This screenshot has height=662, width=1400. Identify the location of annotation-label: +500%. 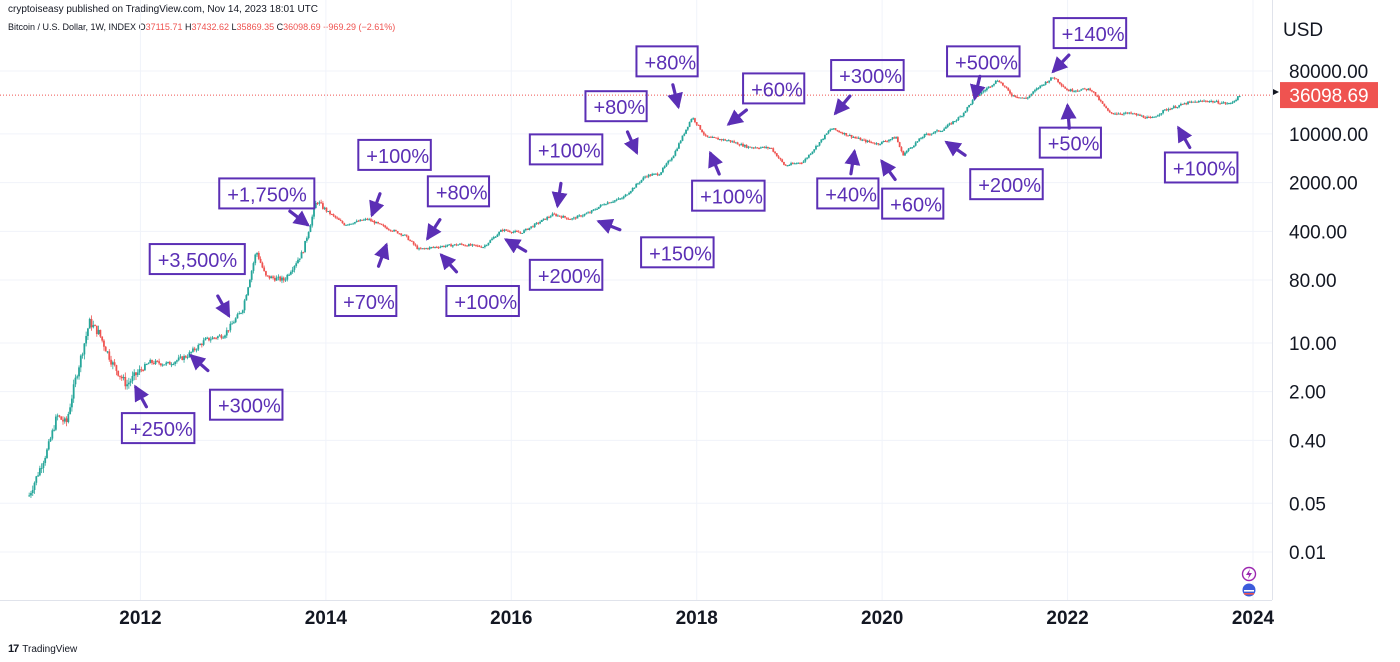
(986, 63).